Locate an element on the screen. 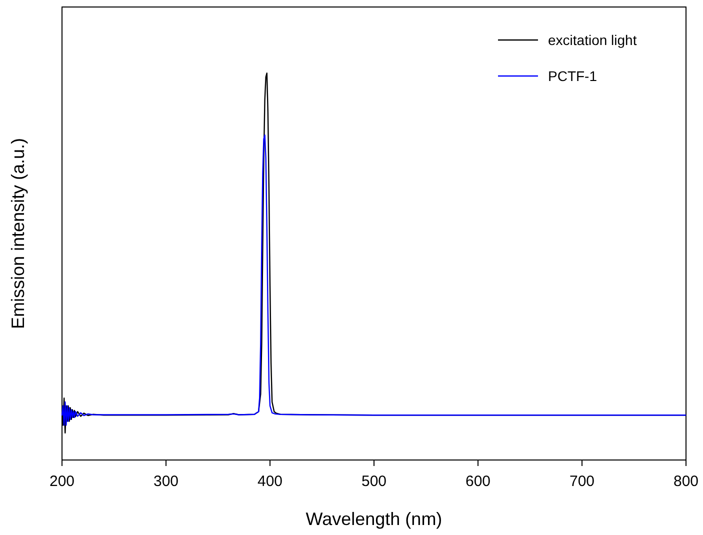  x-tick-label: 200 is located at coordinates (62, 481).